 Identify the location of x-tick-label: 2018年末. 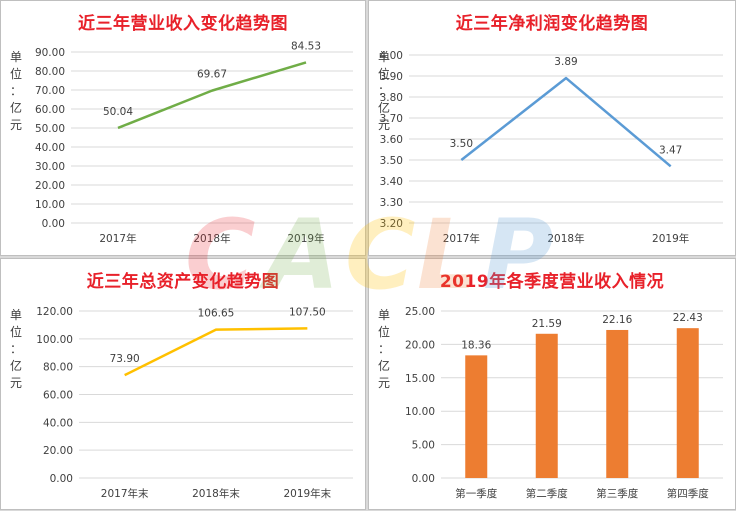
(216, 493).